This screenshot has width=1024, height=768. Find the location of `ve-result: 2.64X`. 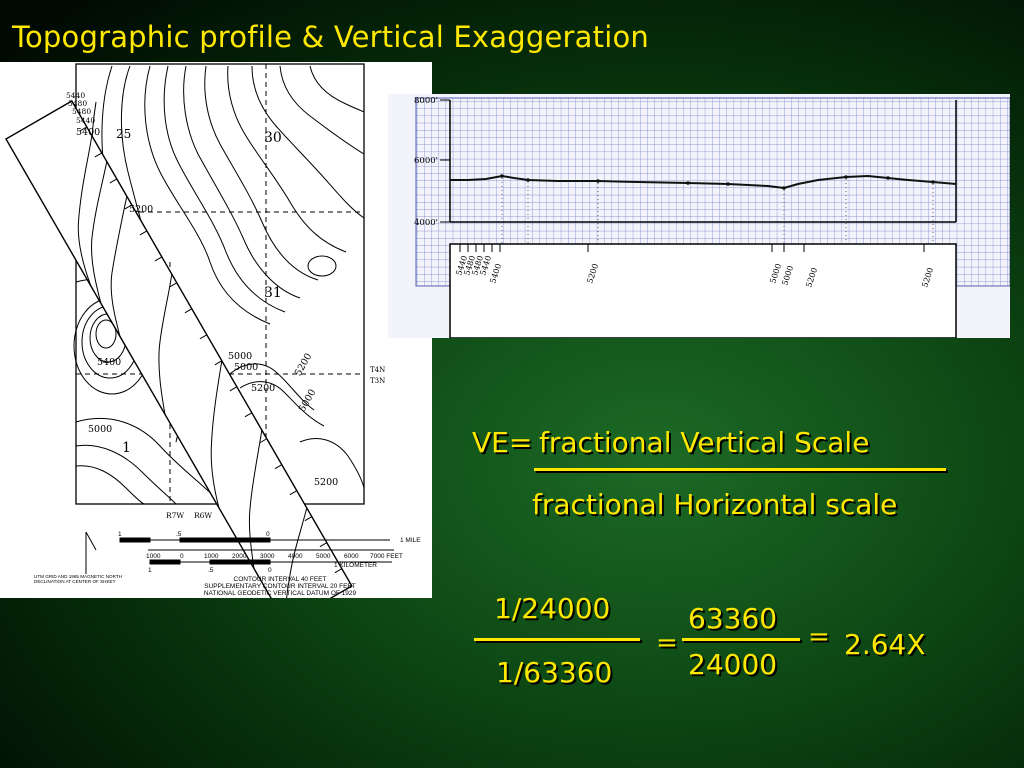

ve-result: 2.64X is located at coordinates (885, 644).